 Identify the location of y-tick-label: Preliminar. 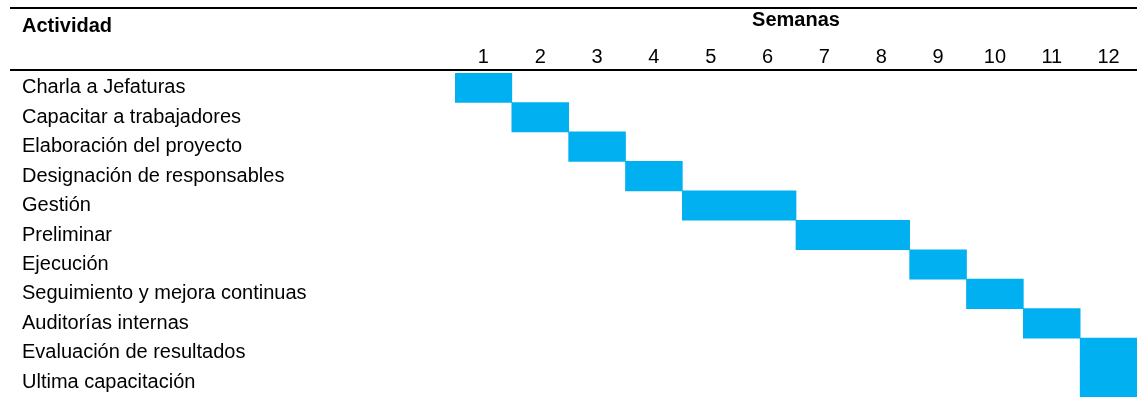
(67, 233).